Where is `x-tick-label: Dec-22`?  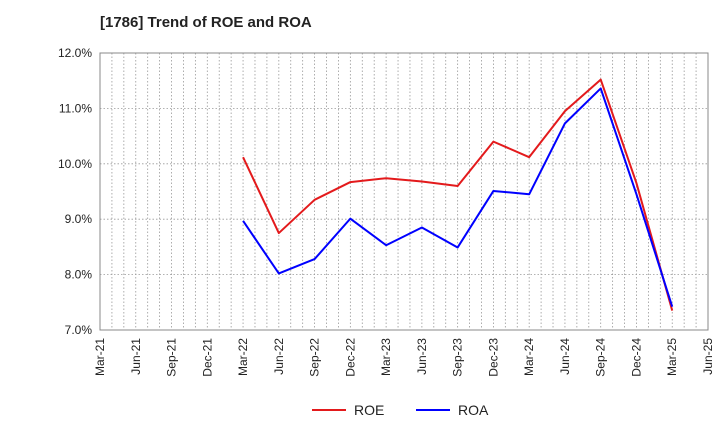 x-tick-label: Dec-22 is located at coordinates (350, 357).